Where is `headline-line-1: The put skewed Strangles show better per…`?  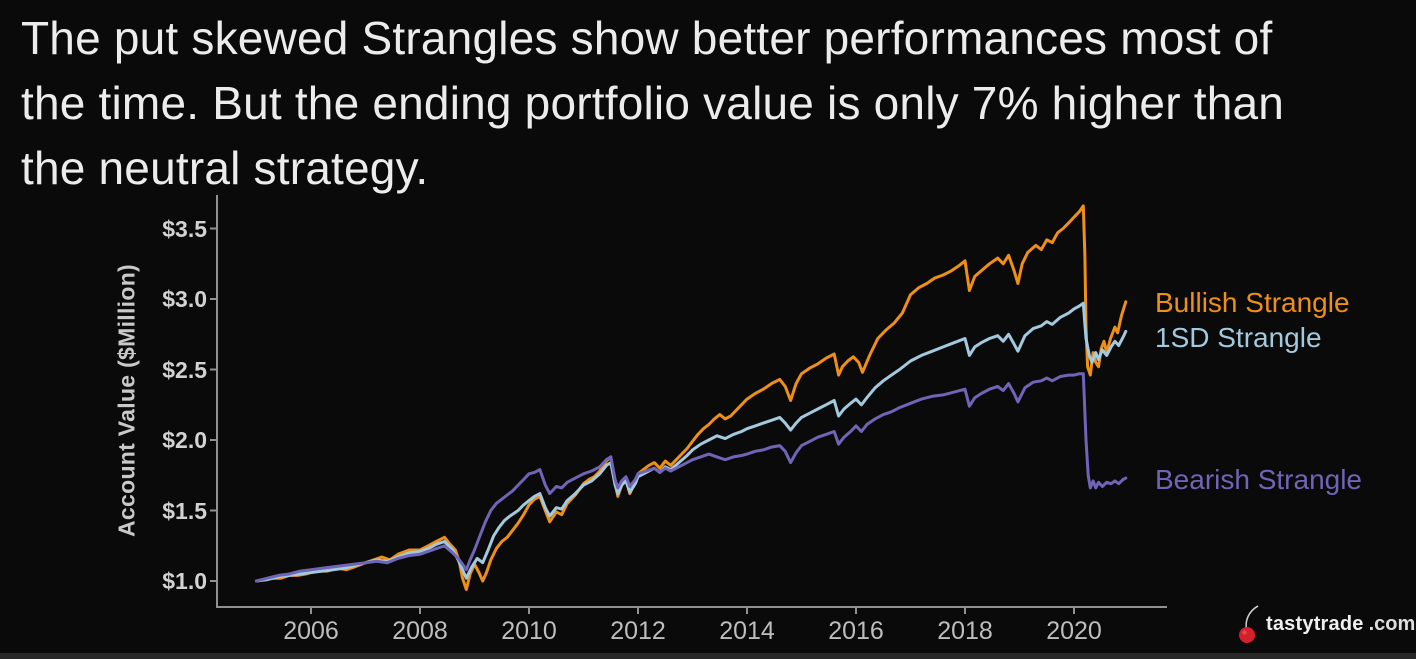
headline-line-1: The put skewed Strangles show better per… is located at coordinates (647, 38).